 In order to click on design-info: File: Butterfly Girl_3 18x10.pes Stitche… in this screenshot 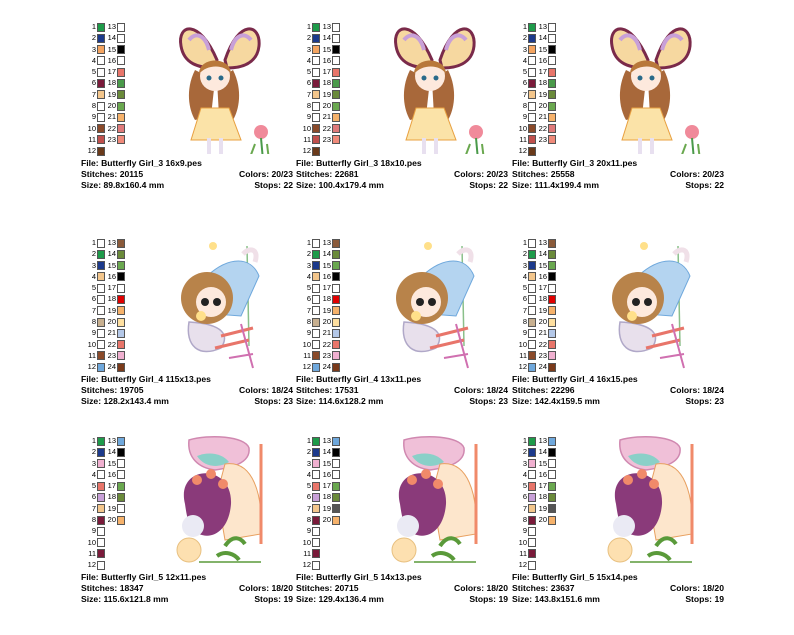, I will do `click(402, 174)`.